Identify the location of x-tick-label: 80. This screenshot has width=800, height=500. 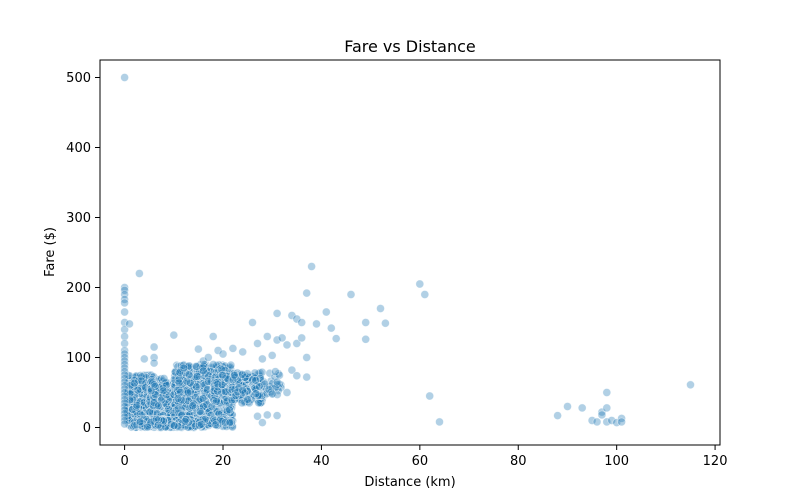
(518, 461).